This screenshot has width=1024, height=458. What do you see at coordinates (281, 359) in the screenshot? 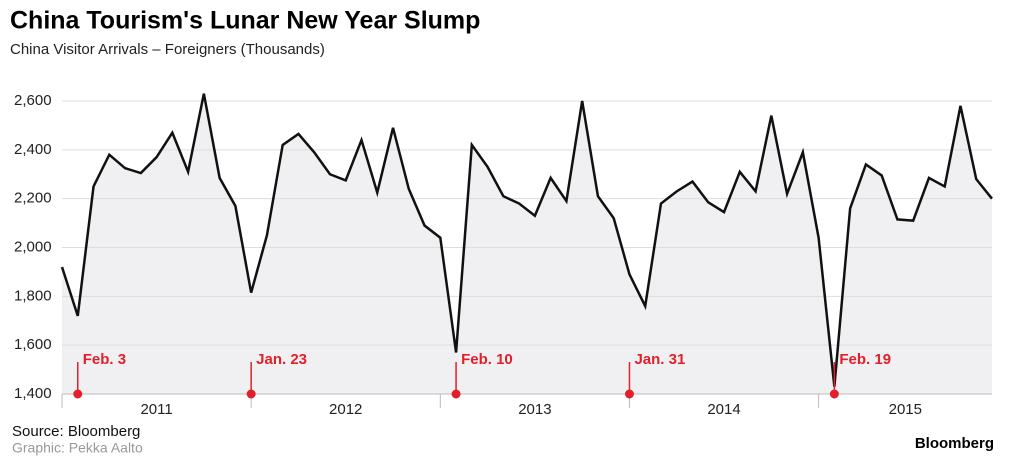
I see `event-label: Jan. 23` at bounding box center [281, 359].